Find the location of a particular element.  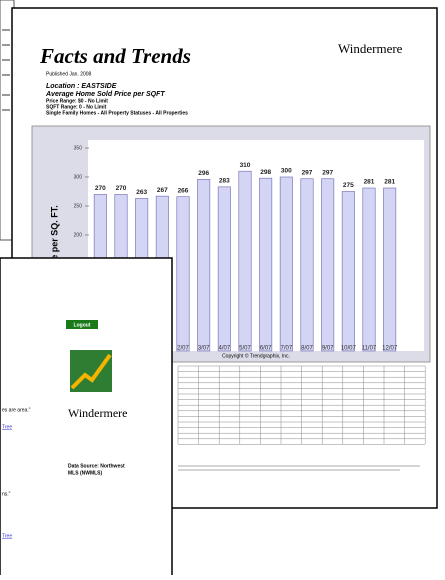

logout-label: Logout is located at coordinates (82, 325).